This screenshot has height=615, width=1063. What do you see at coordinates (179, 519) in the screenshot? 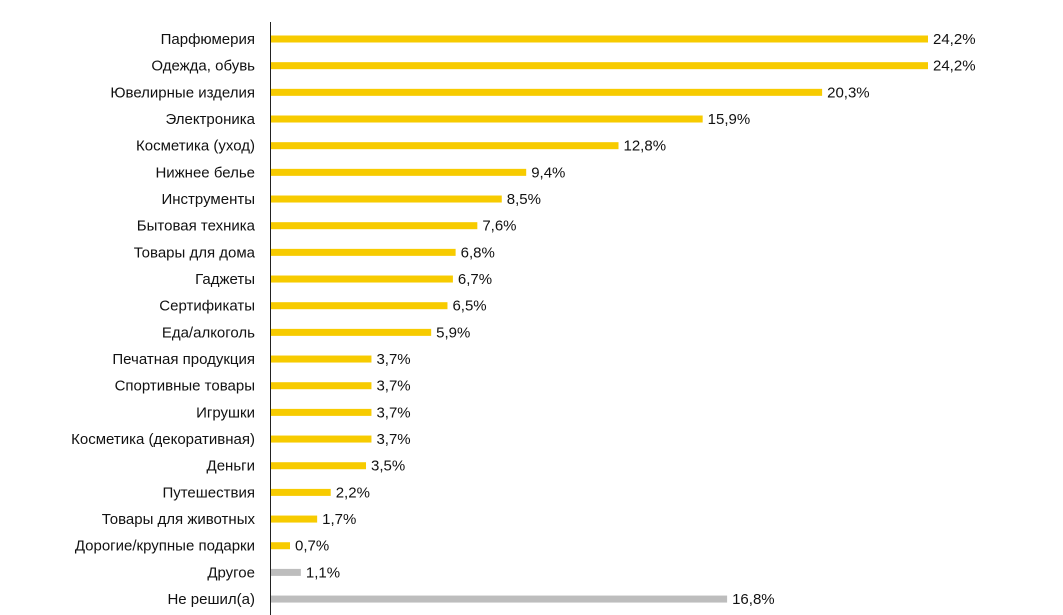
I see `category-label: Товары для животных` at bounding box center [179, 519].